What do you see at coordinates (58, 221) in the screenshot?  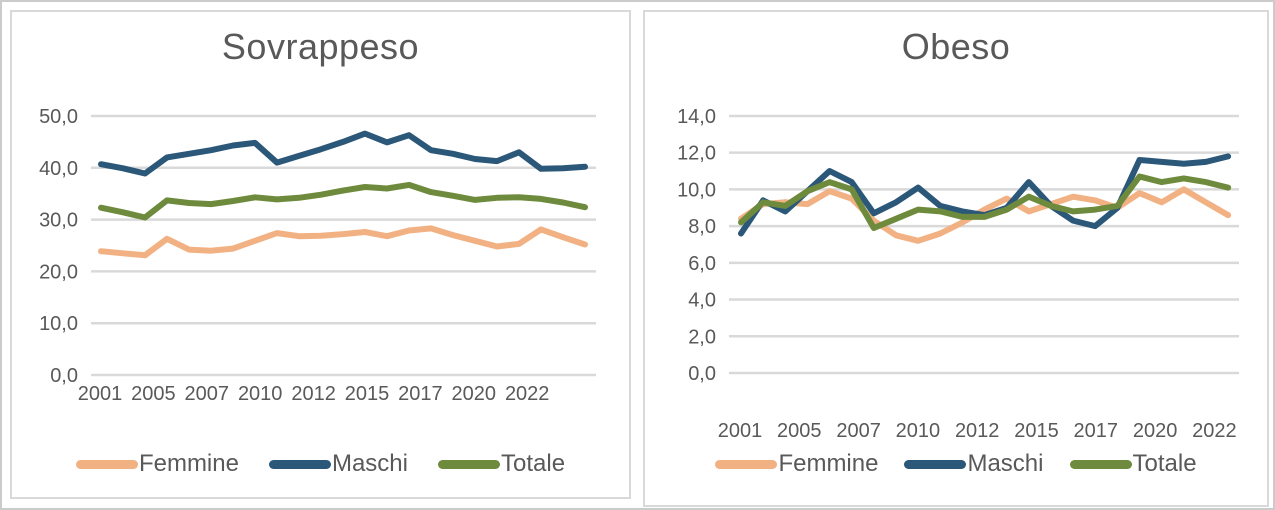 I see `y-tick-label: 30,0` at bounding box center [58, 221].